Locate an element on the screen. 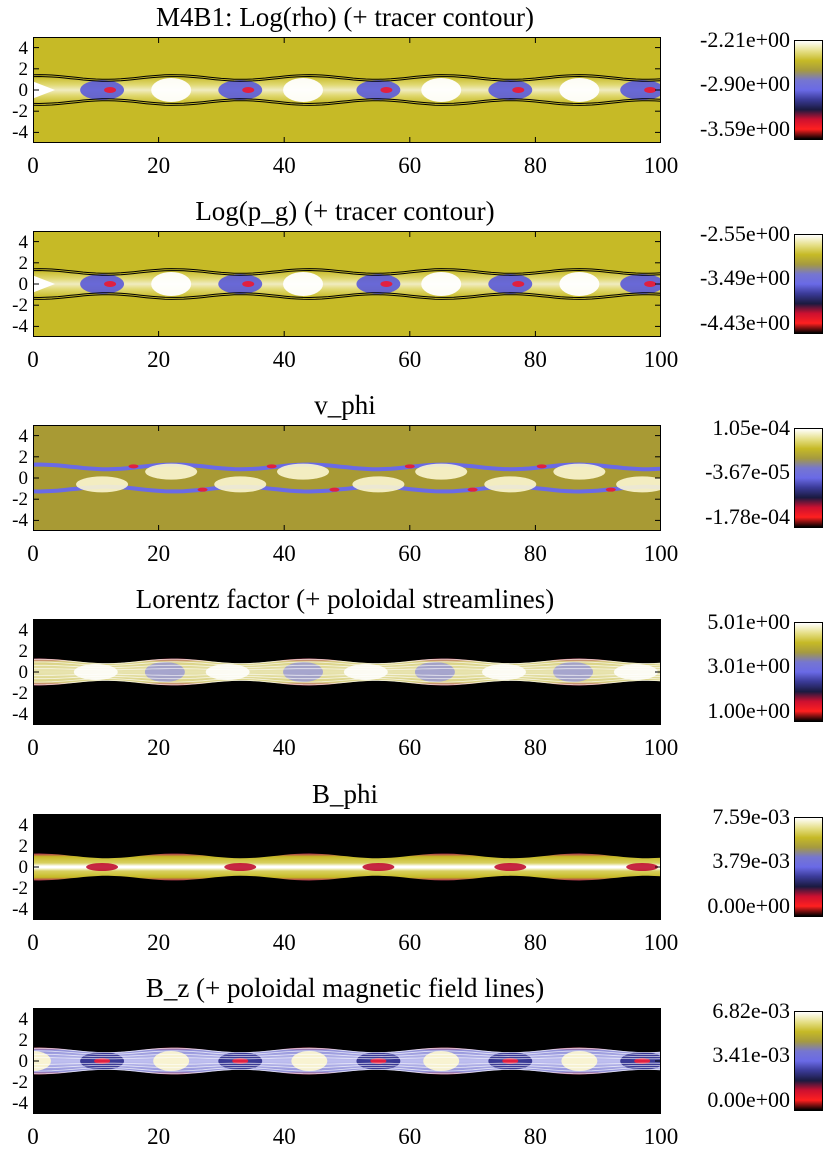 This screenshot has width=830, height=1167. colorbar-label: 7.59e-03 is located at coordinates (751, 816).